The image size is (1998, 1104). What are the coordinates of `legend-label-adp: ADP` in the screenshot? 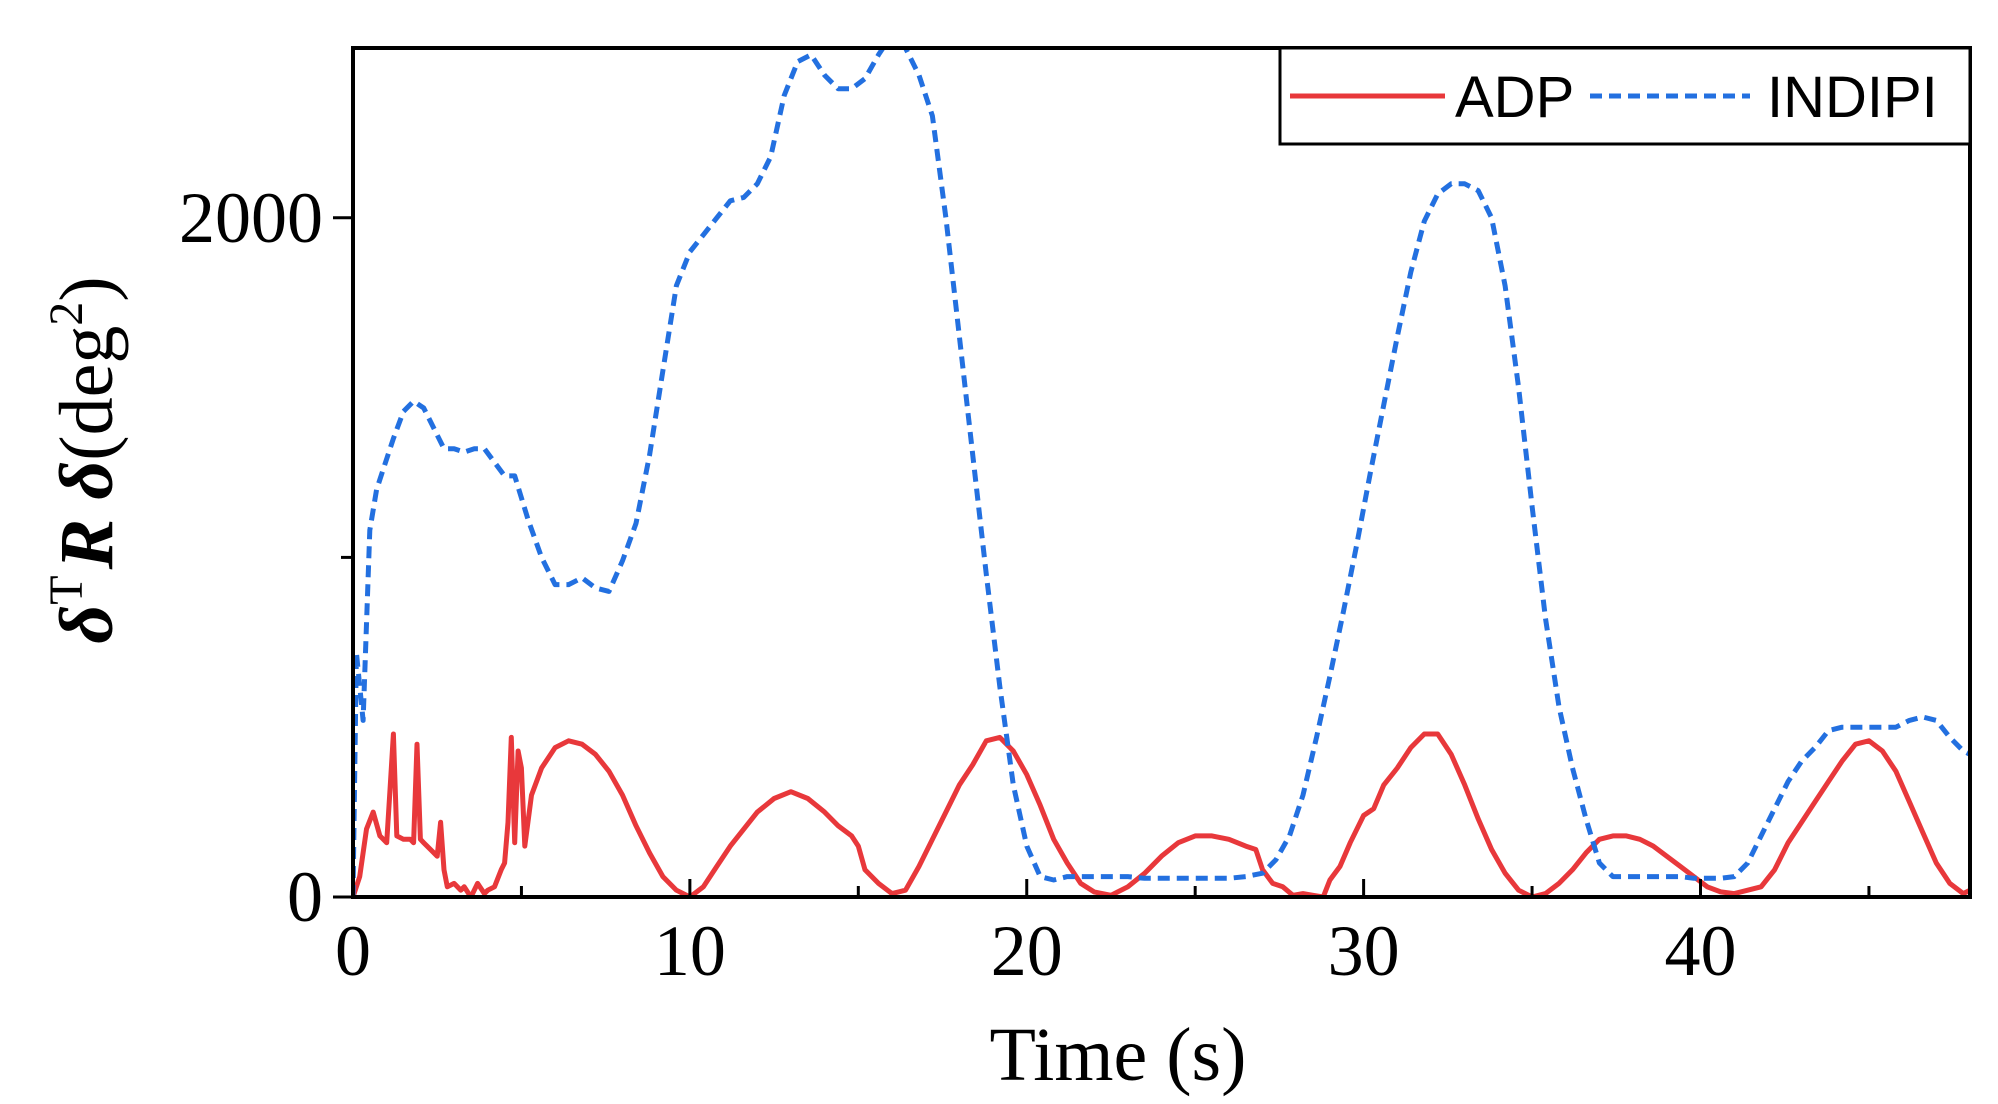 It's located at (1514, 97).